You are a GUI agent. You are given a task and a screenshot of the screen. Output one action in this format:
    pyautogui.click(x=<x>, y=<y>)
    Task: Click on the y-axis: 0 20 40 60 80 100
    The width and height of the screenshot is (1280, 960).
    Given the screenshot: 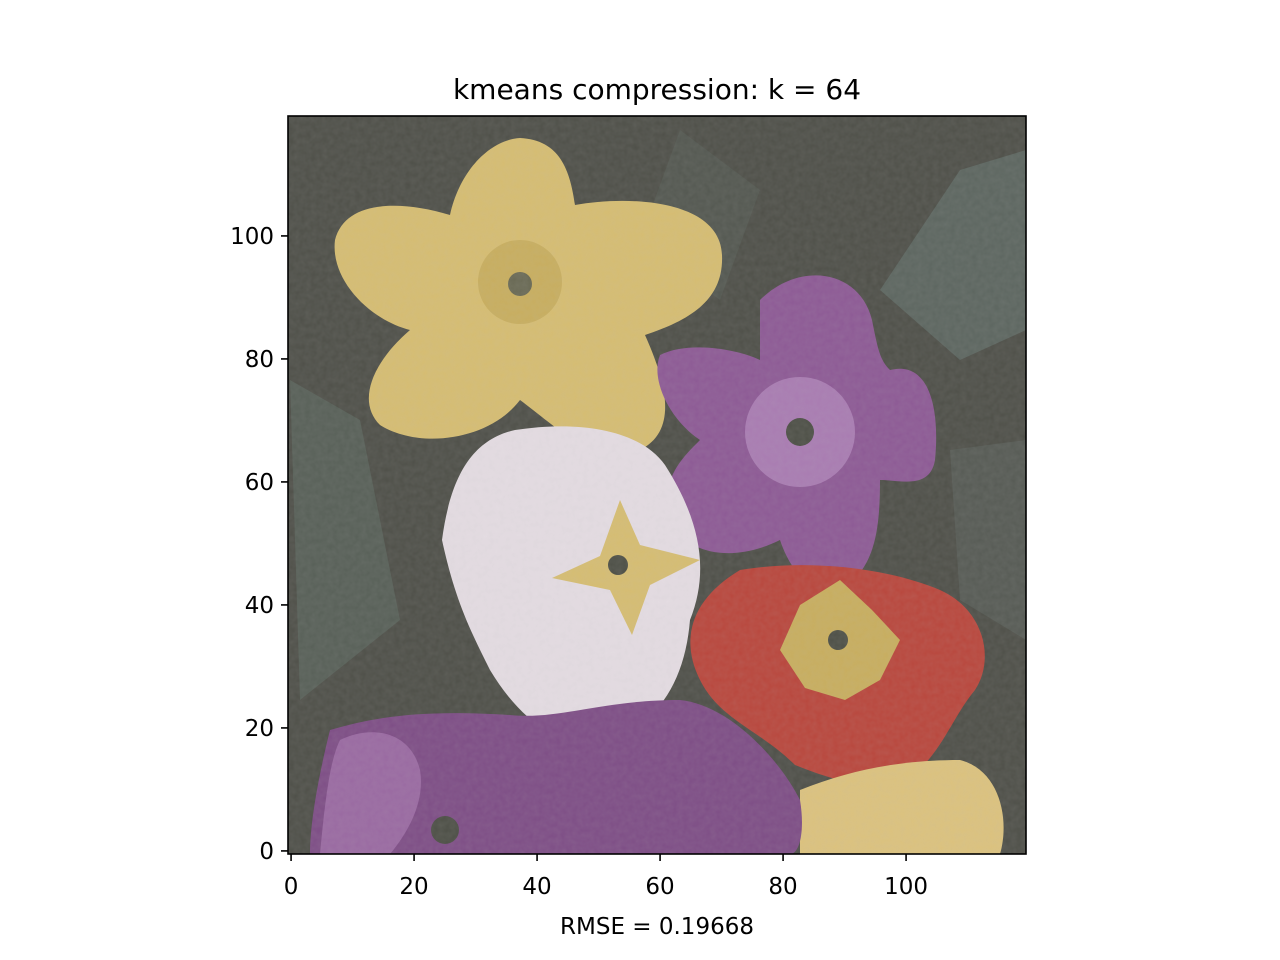 What is the action you would take?
    pyautogui.click(x=259, y=544)
    